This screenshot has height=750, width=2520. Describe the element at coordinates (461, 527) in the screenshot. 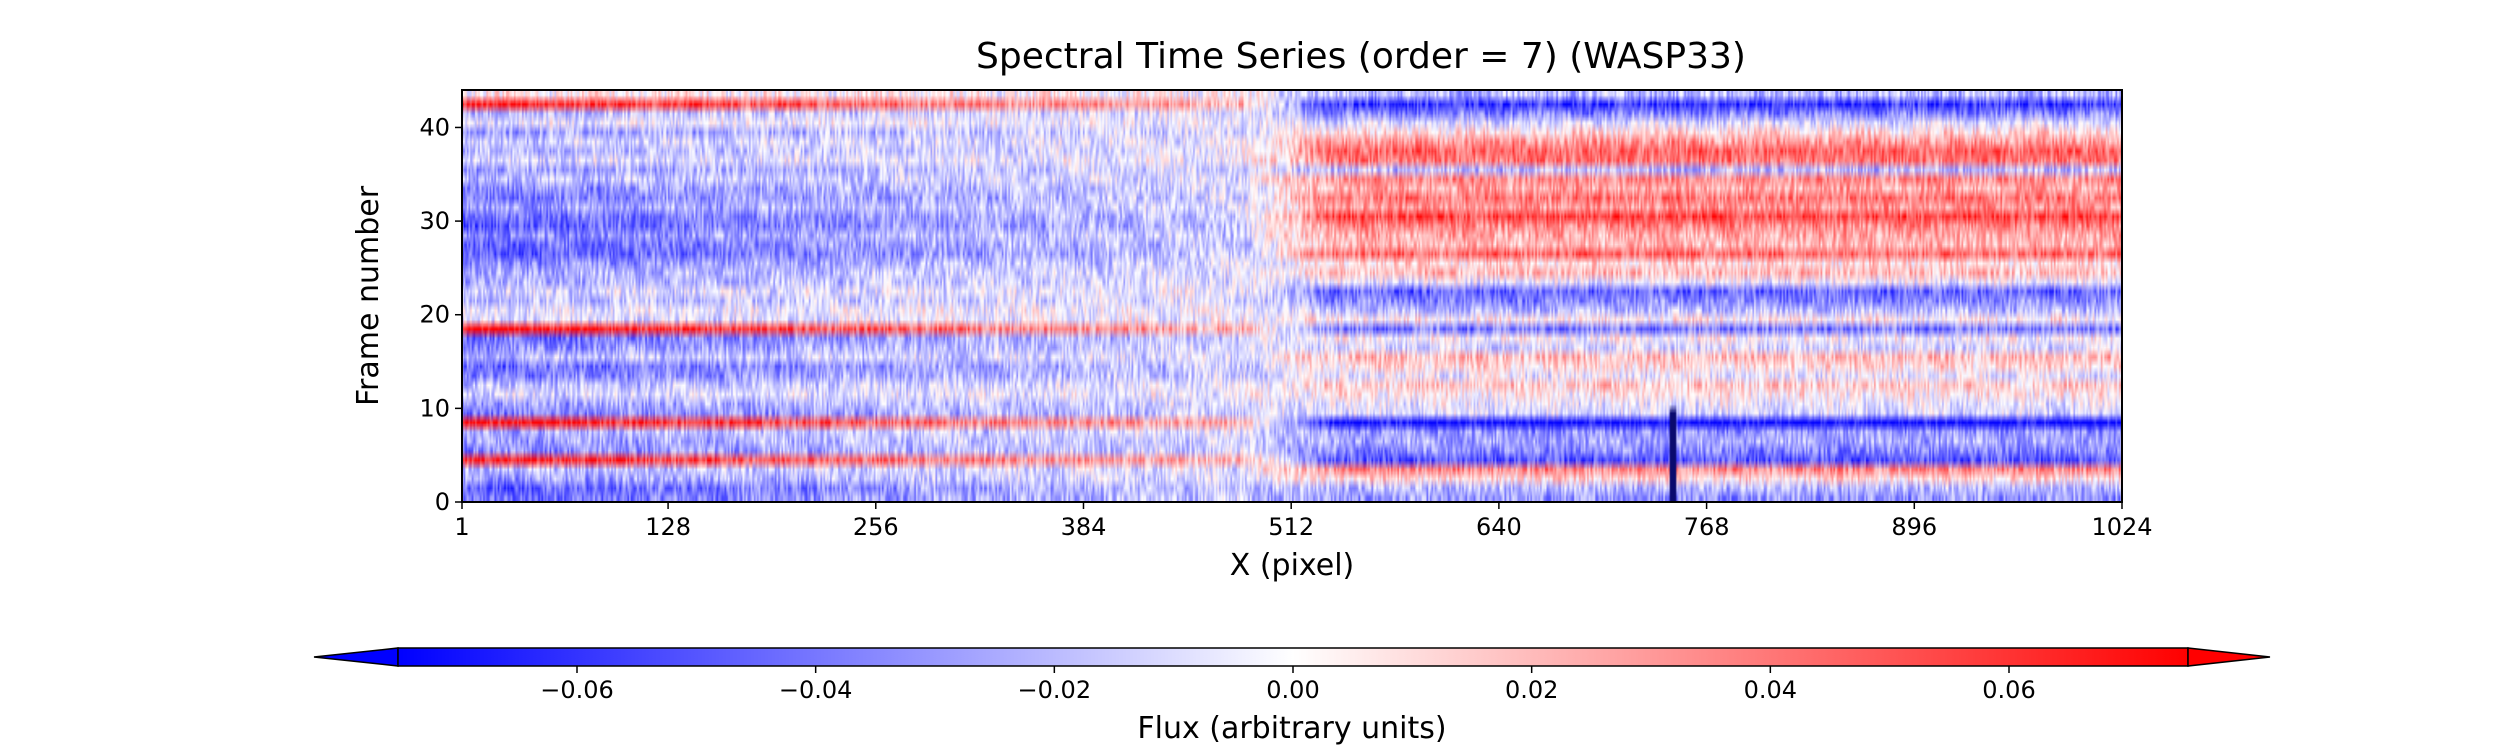

I see `x-tick-label: 1` at that location.